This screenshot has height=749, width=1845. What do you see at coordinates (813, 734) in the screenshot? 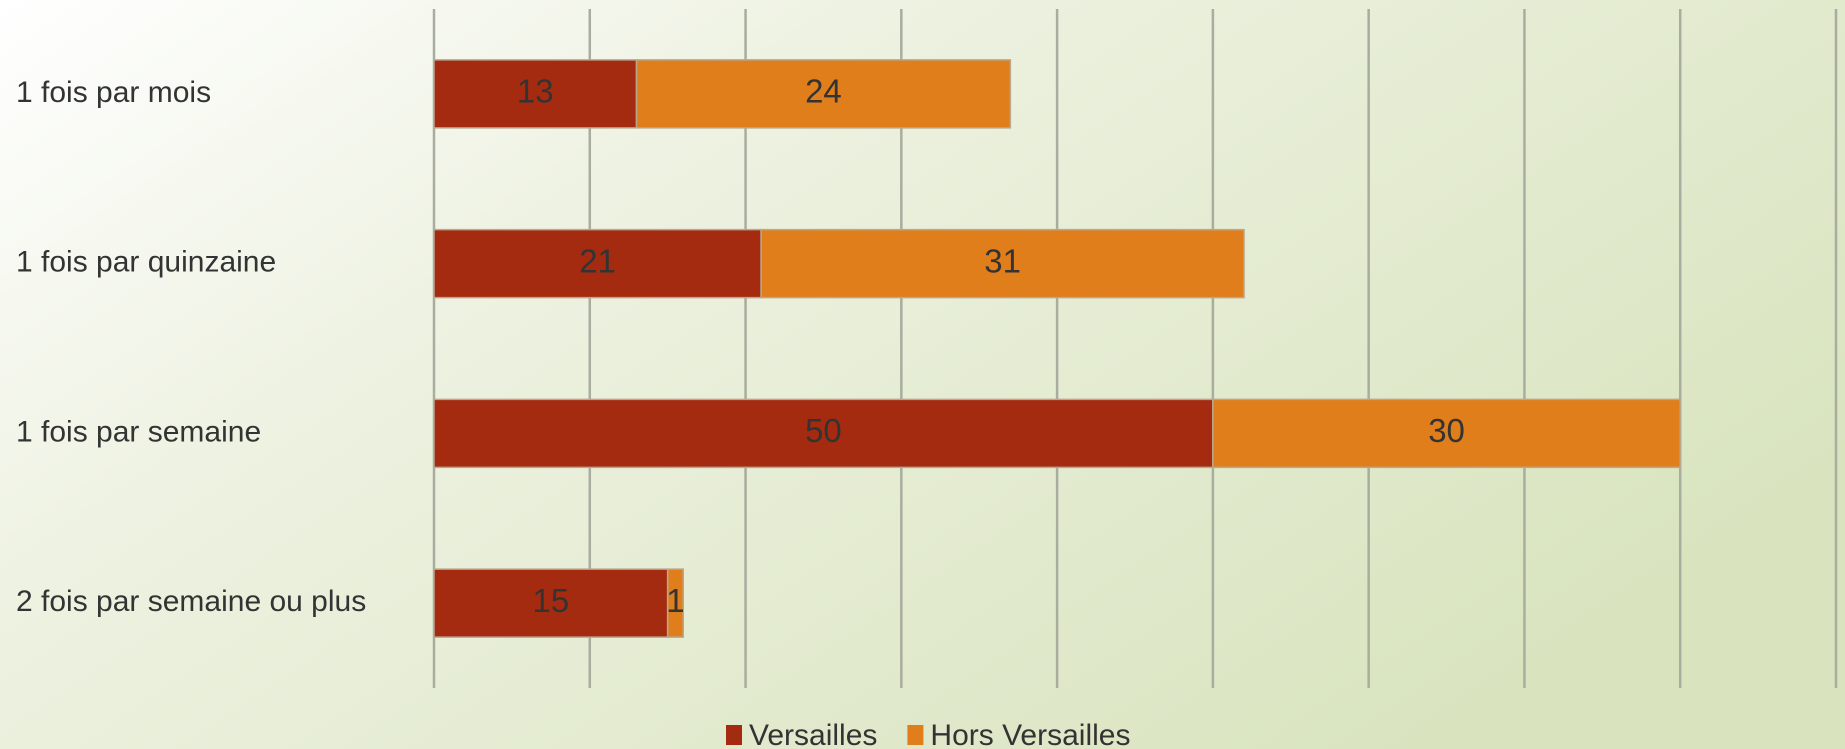
I see `legend-label: Versailles` at bounding box center [813, 734].